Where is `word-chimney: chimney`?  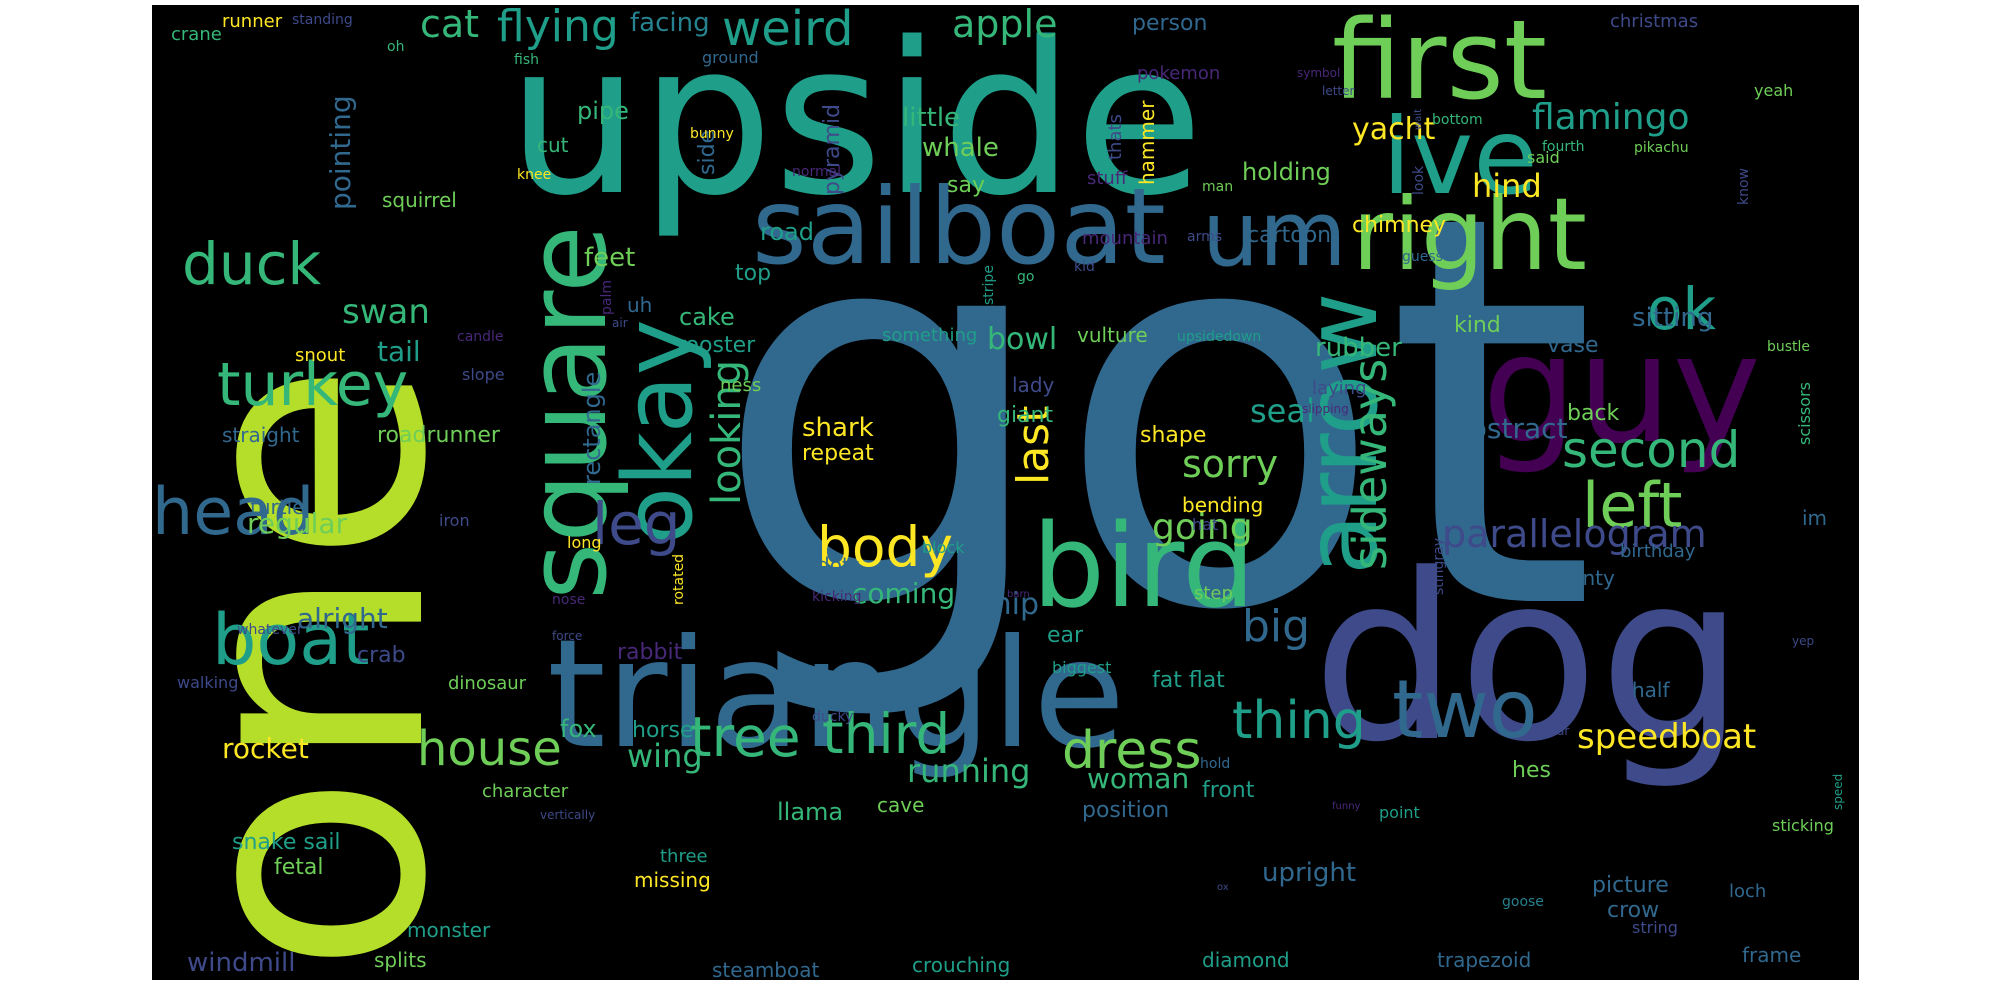 word-chimney: chimney is located at coordinates (1399, 225).